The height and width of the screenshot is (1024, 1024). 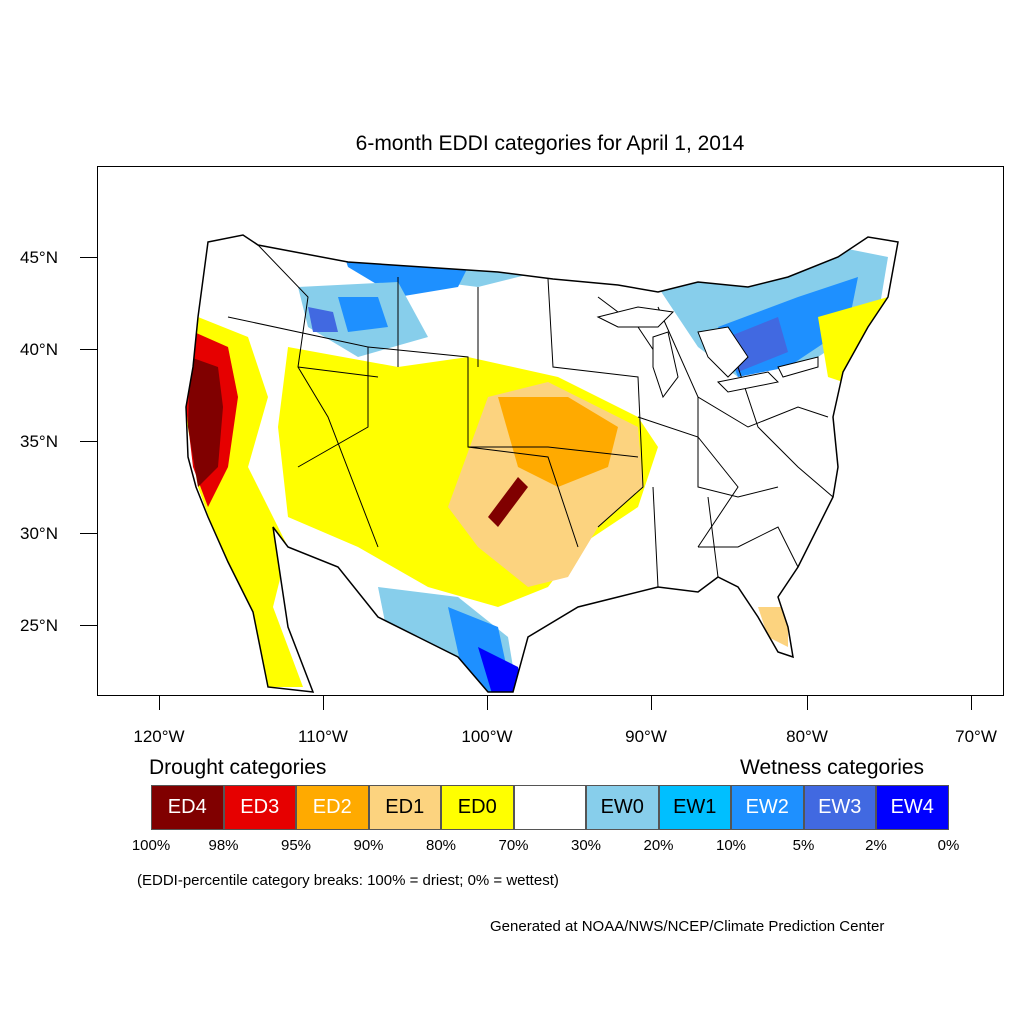 I want to click on percent-break-label: 0%, so click(x=948, y=845).